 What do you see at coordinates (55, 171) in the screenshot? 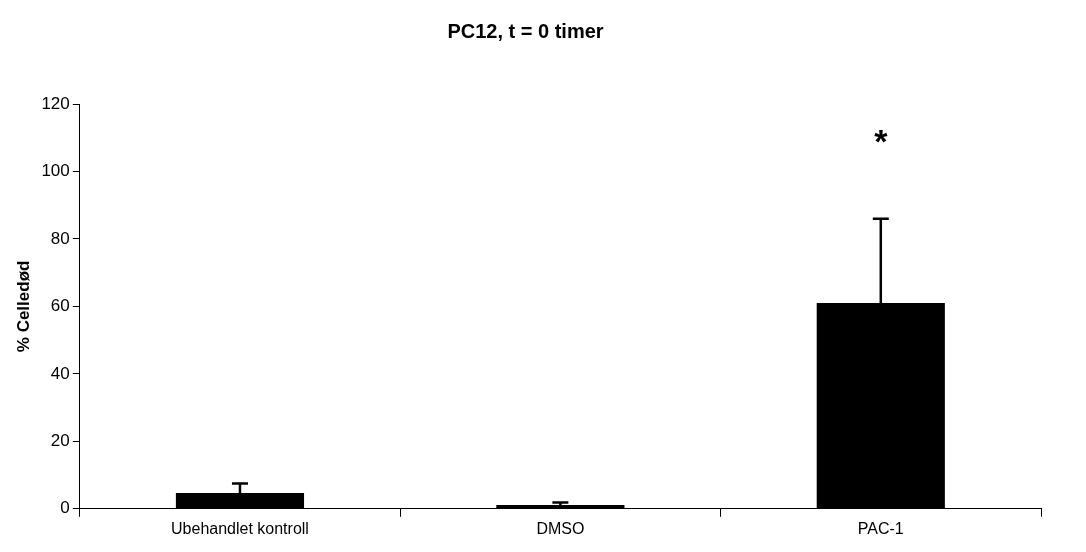
I see `y-tick-label: 100` at bounding box center [55, 171].